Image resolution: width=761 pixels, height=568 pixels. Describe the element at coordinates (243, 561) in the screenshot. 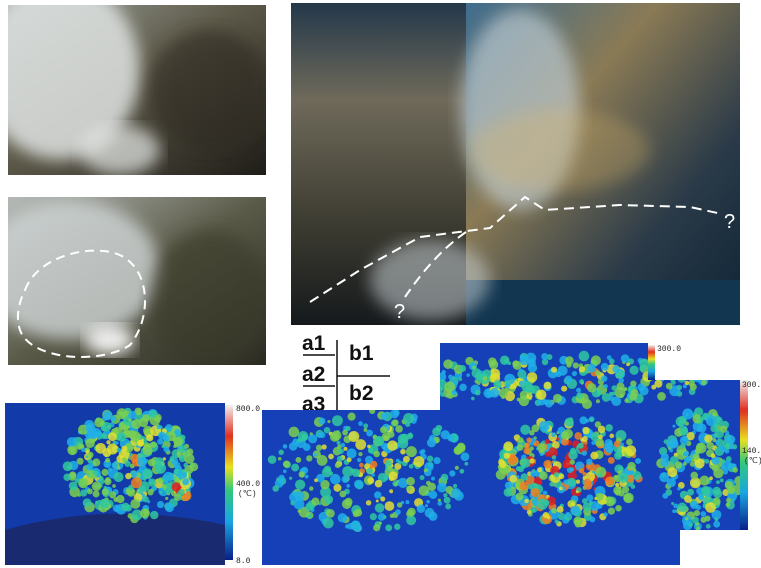

I see `scale-label: 8.0` at that location.